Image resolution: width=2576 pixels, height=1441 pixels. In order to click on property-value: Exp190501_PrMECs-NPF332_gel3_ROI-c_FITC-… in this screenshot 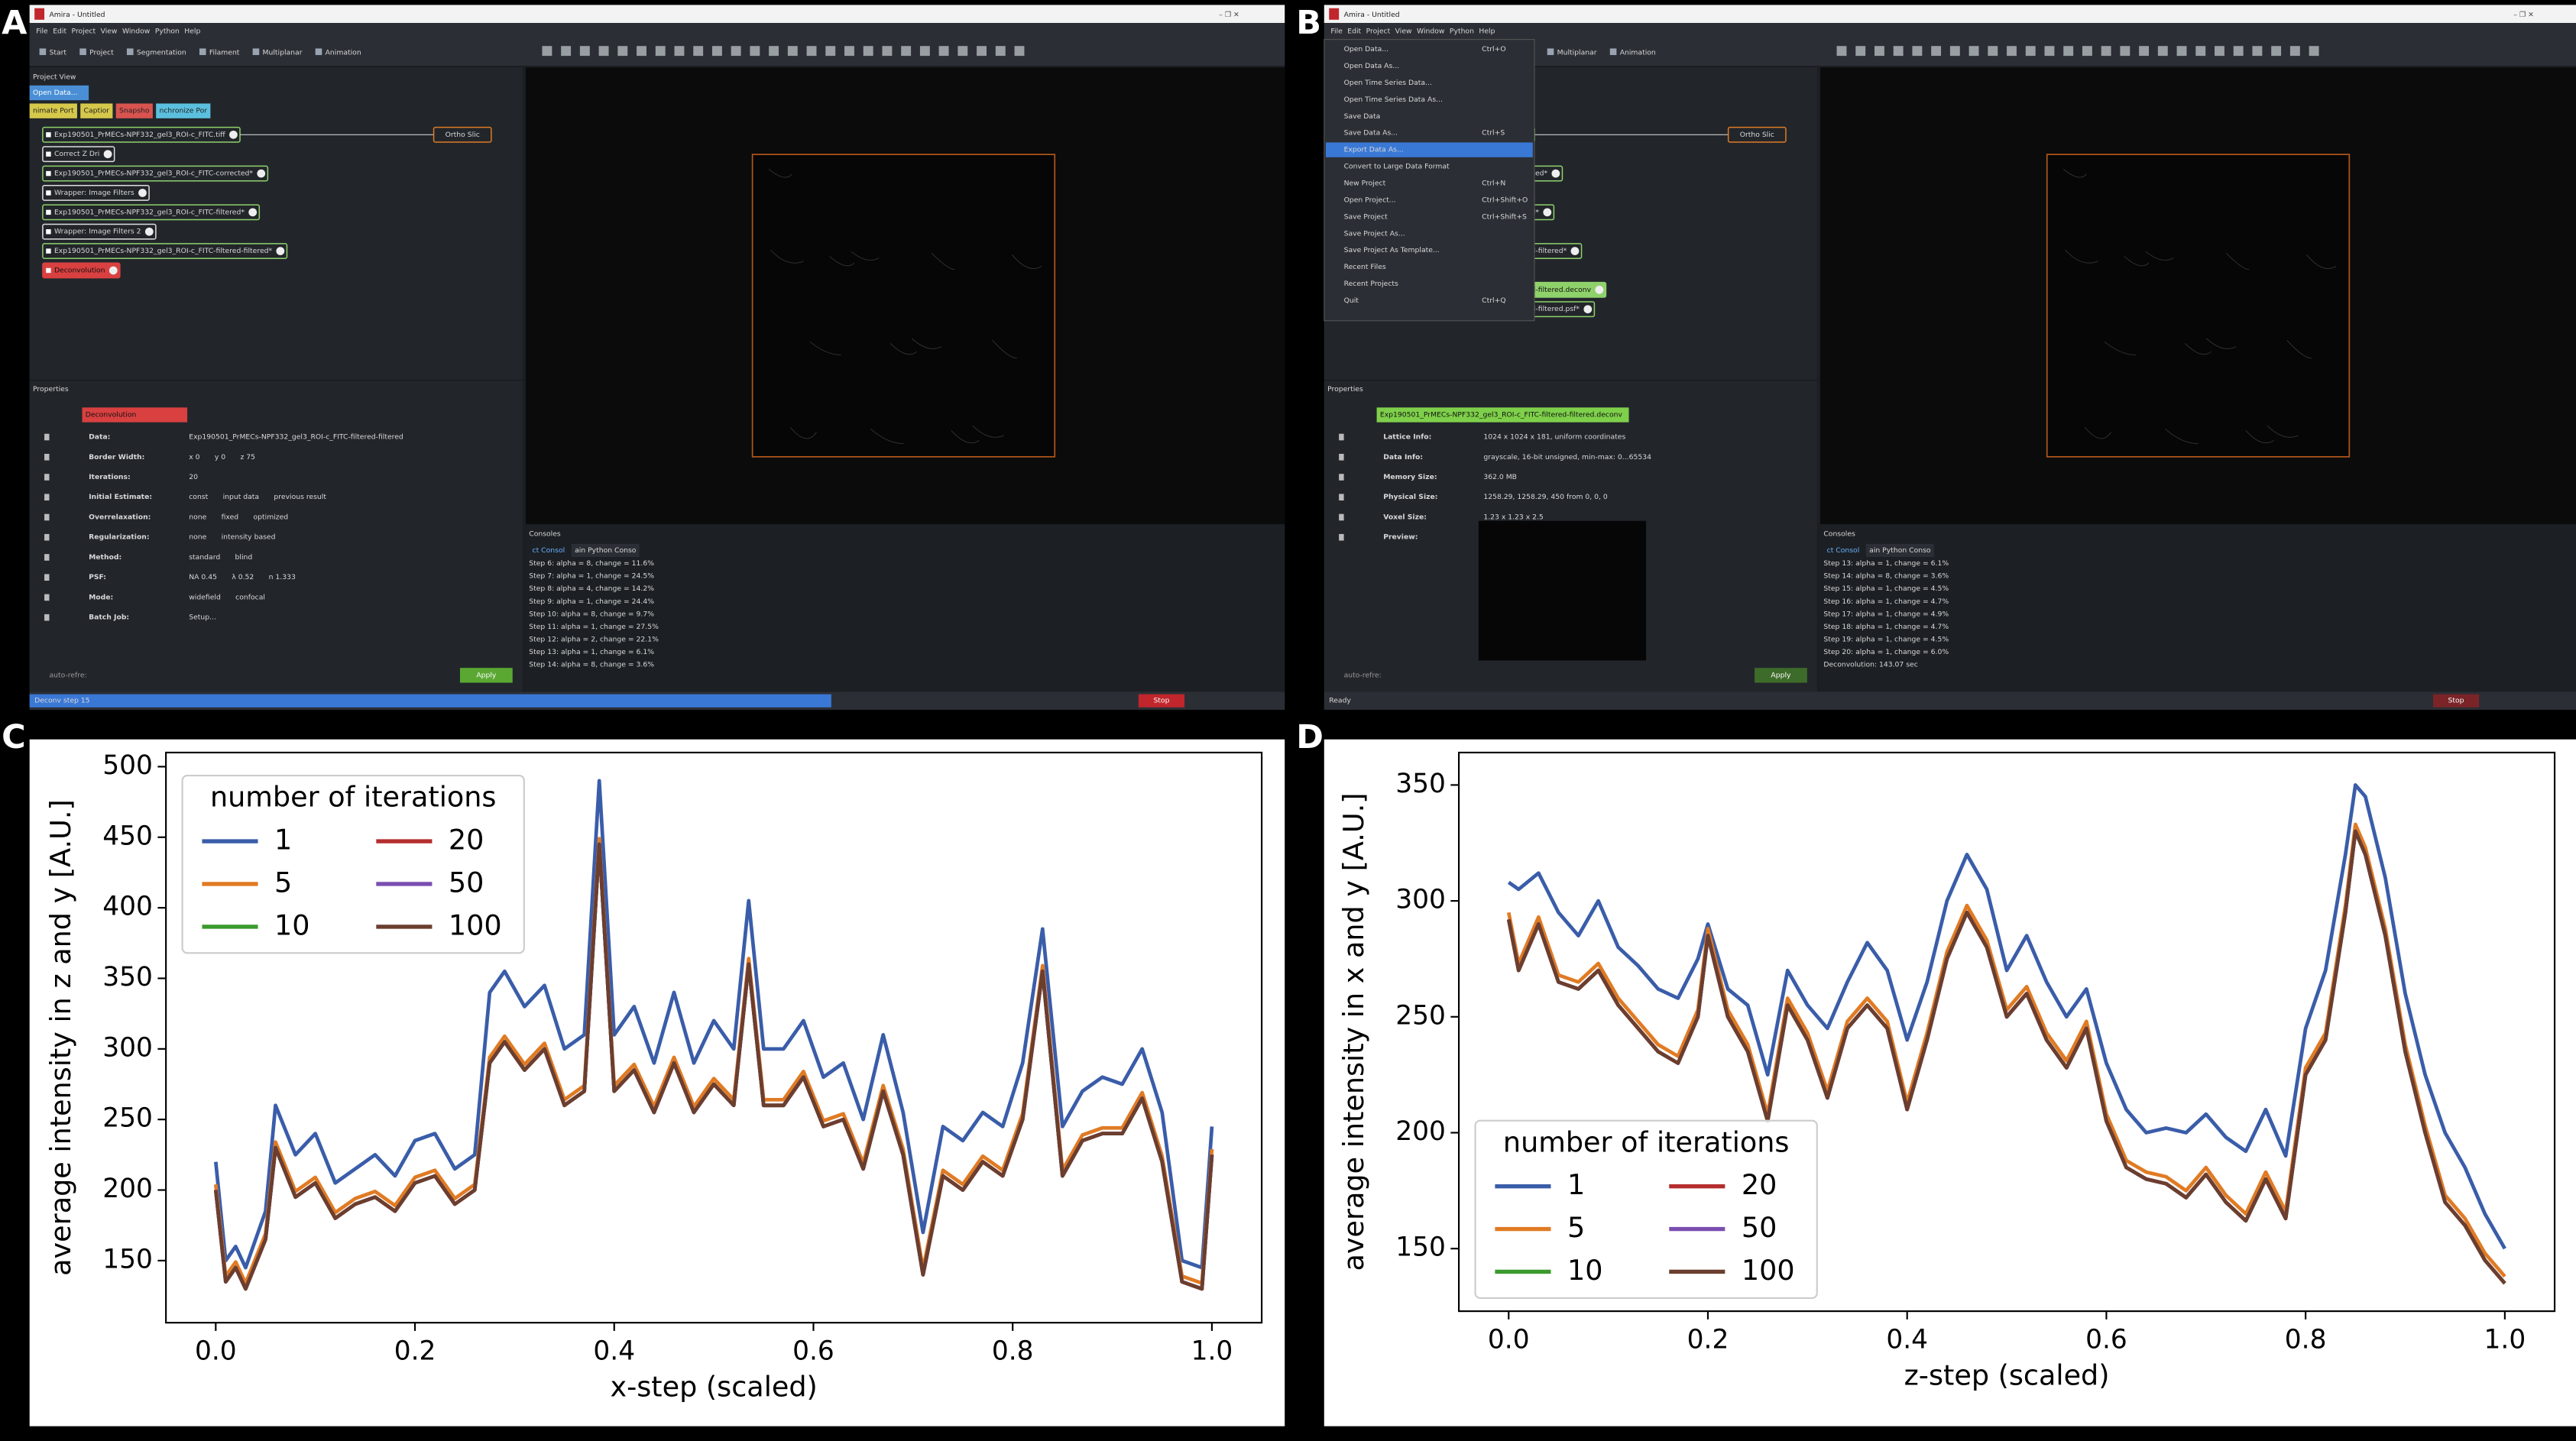, I will do `click(296, 437)`.